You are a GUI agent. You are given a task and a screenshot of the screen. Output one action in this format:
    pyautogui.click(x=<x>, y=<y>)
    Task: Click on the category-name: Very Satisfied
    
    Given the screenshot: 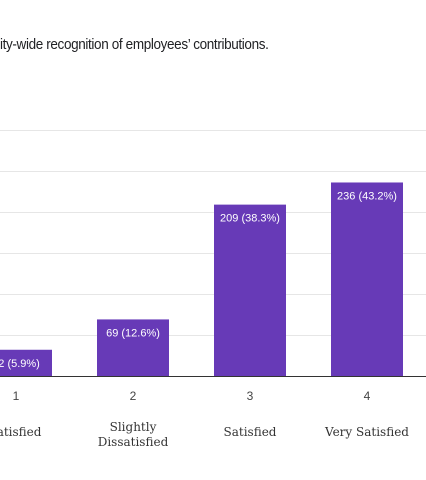 What is the action you would take?
    pyautogui.click(x=366, y=432)
    